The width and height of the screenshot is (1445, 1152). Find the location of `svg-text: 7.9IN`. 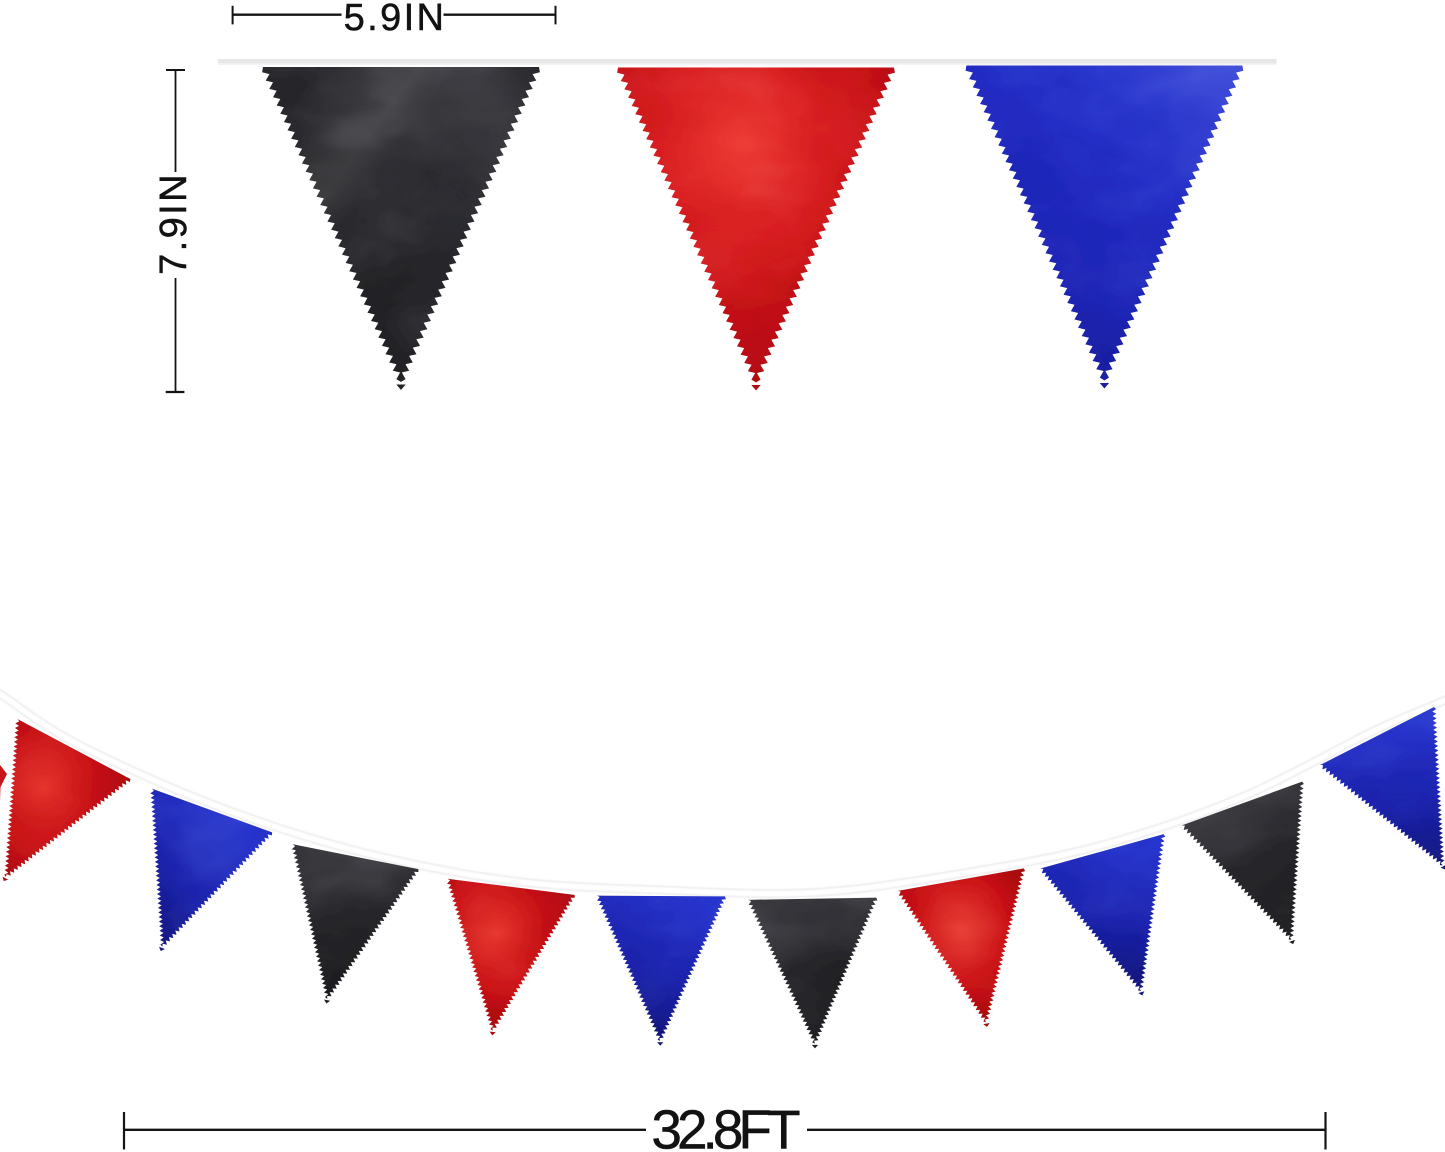

svg-text: 7.9IN is located at coordinates (174, 223).